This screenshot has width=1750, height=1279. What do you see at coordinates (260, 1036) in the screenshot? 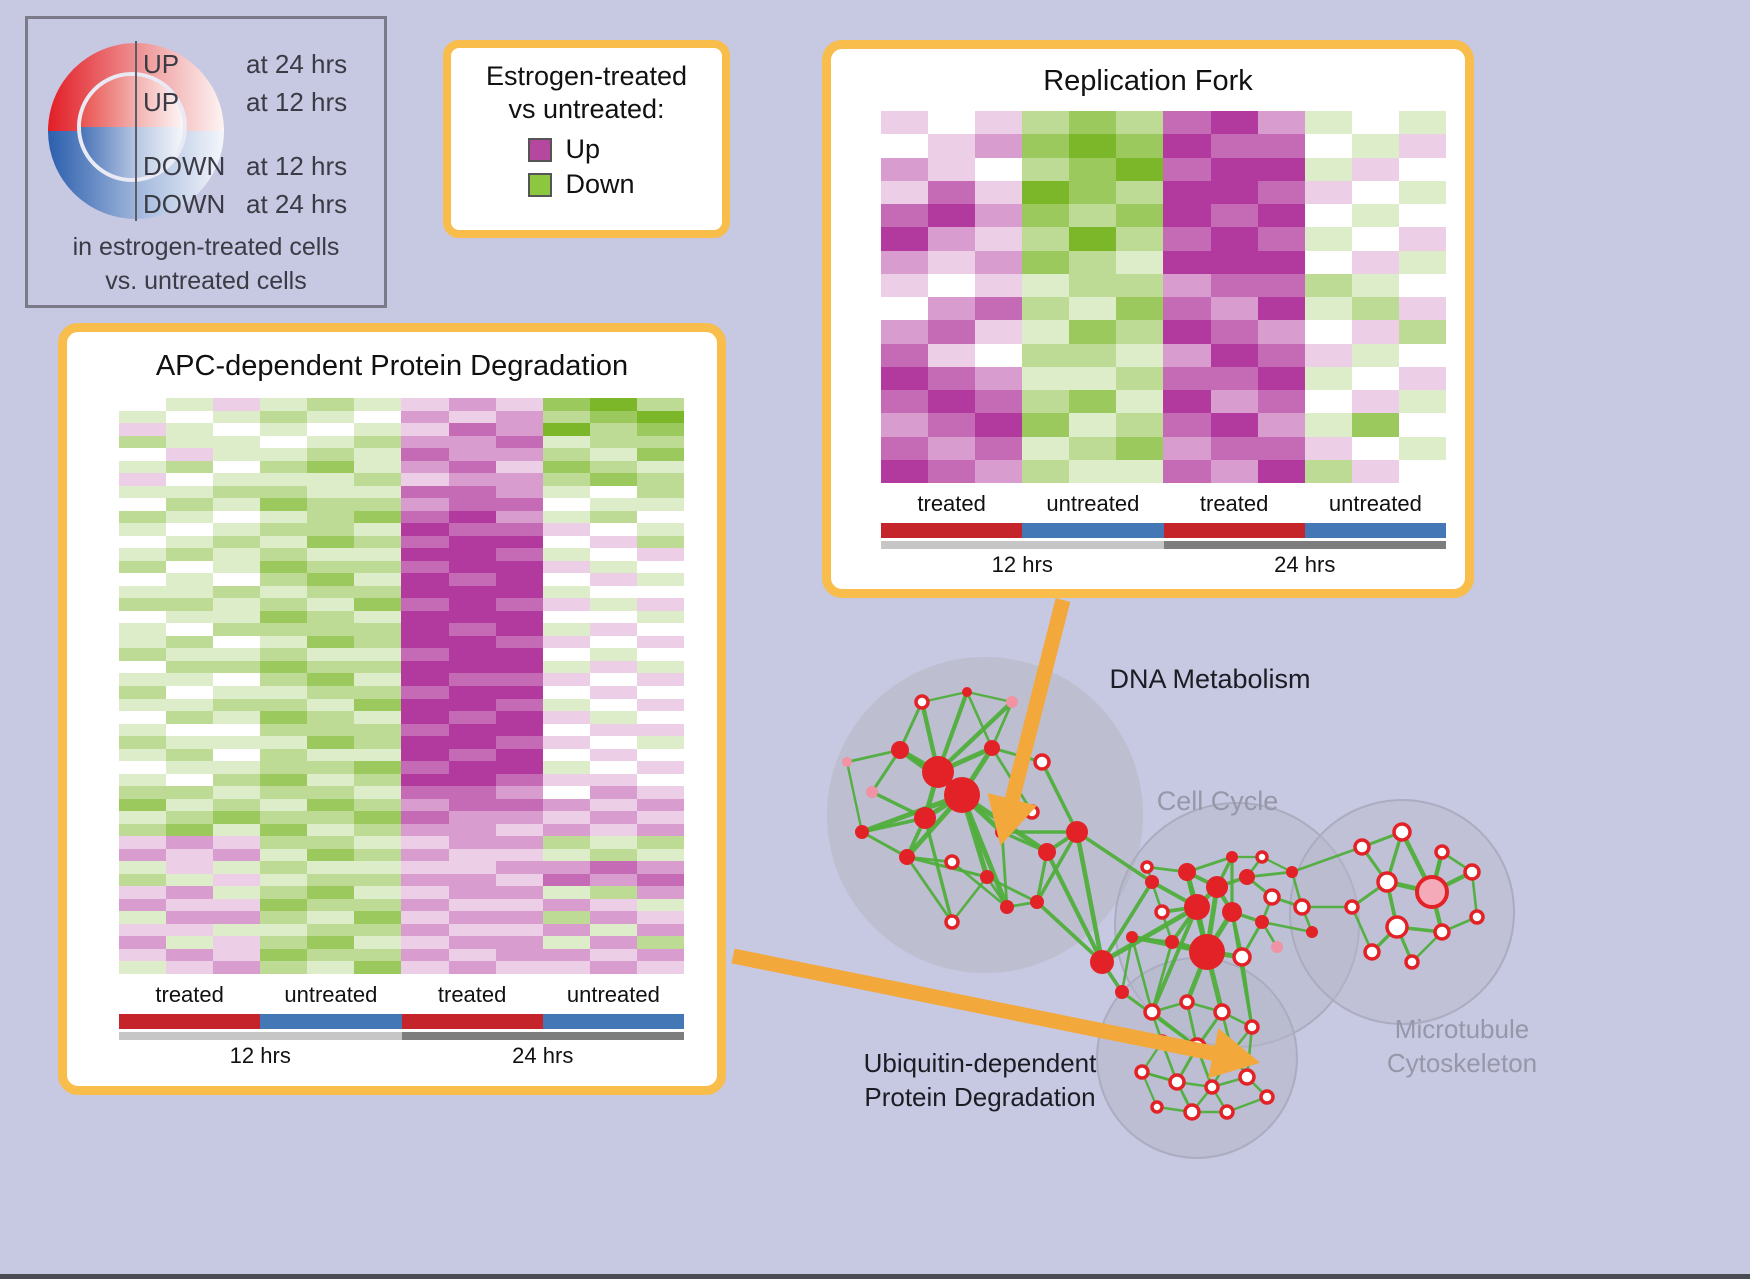
I see `timepoint-bar-segment` at bounding box center [260, 1036].